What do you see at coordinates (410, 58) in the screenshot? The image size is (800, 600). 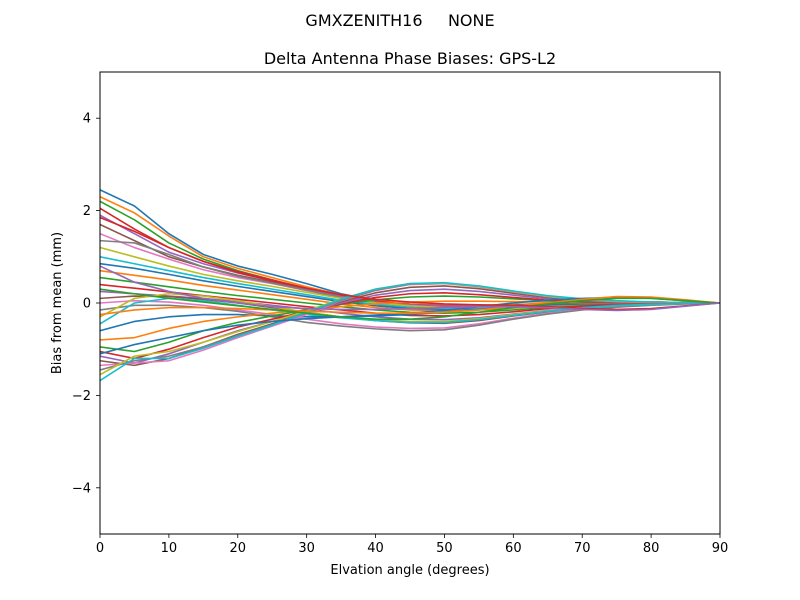 I see `chart-title: Delta Antenna Phase Biases: GPS-L2` at bounding box center [410, 58].